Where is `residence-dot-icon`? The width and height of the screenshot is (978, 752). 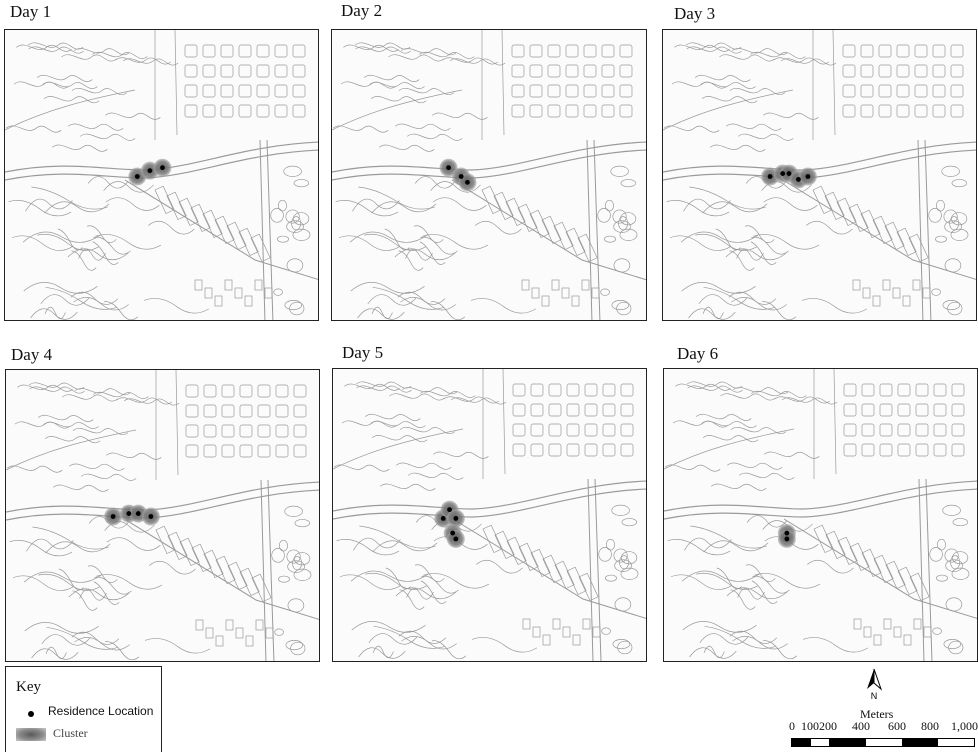
residence-dot-icon is located at coordinates (31, 714).